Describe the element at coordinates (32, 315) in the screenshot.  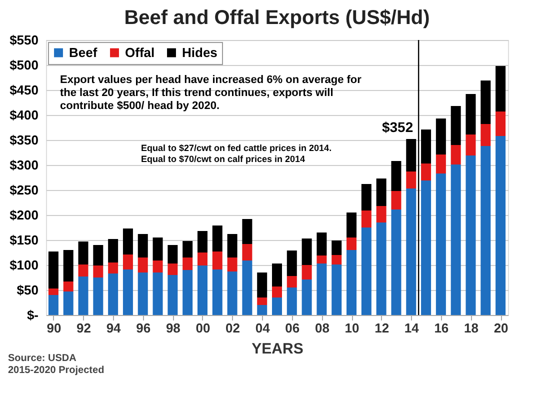
I see `y-tick-label: $-` at that location.